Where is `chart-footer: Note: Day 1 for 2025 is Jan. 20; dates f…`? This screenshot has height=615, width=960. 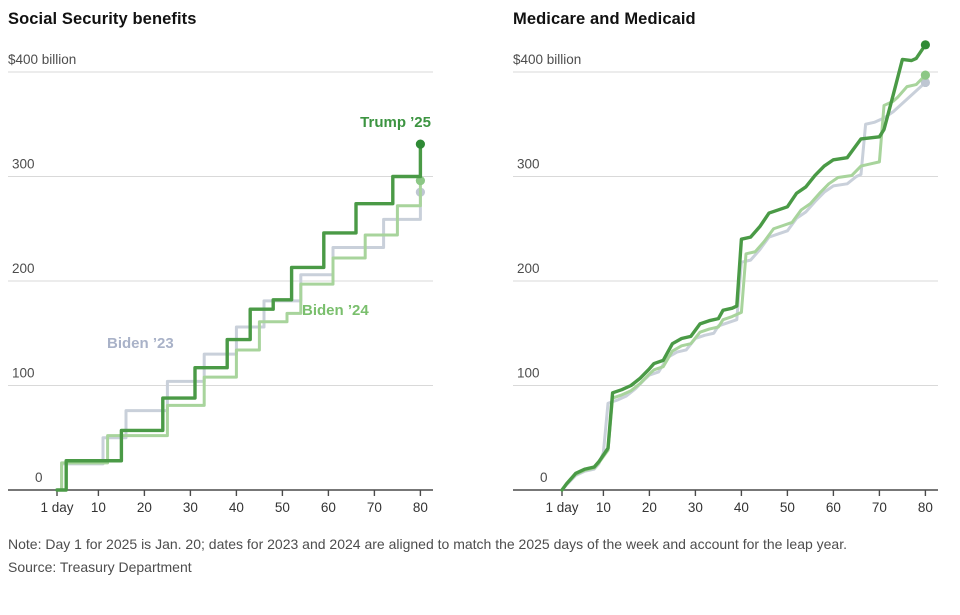 chart-footer: Note: Day 1 for 2025 is Jan. 20; dates f… is located at coordinates (480, 556).